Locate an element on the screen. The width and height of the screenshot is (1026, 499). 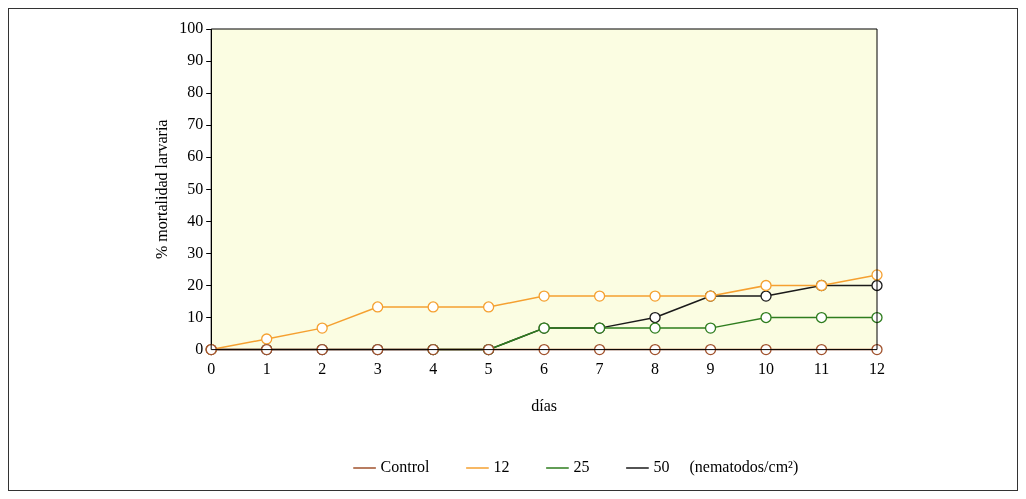
x-tick-label: 3 is located at coordinates (377, 369).